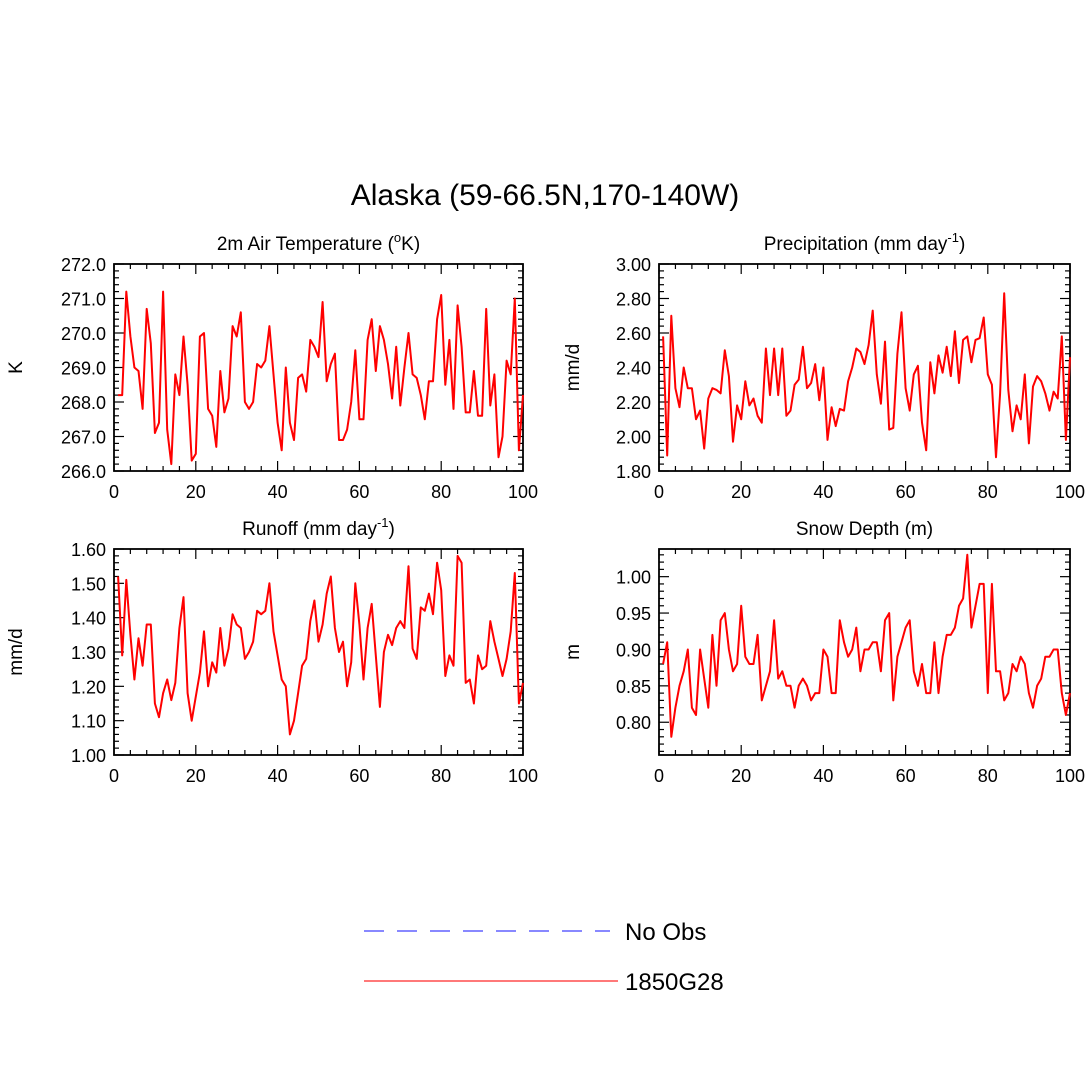 The width and height of the screenshot is (1090, 1092). Describe the element at coordinates (573, 652) in the screenshot. I see `y-axis-label: m` at that location.